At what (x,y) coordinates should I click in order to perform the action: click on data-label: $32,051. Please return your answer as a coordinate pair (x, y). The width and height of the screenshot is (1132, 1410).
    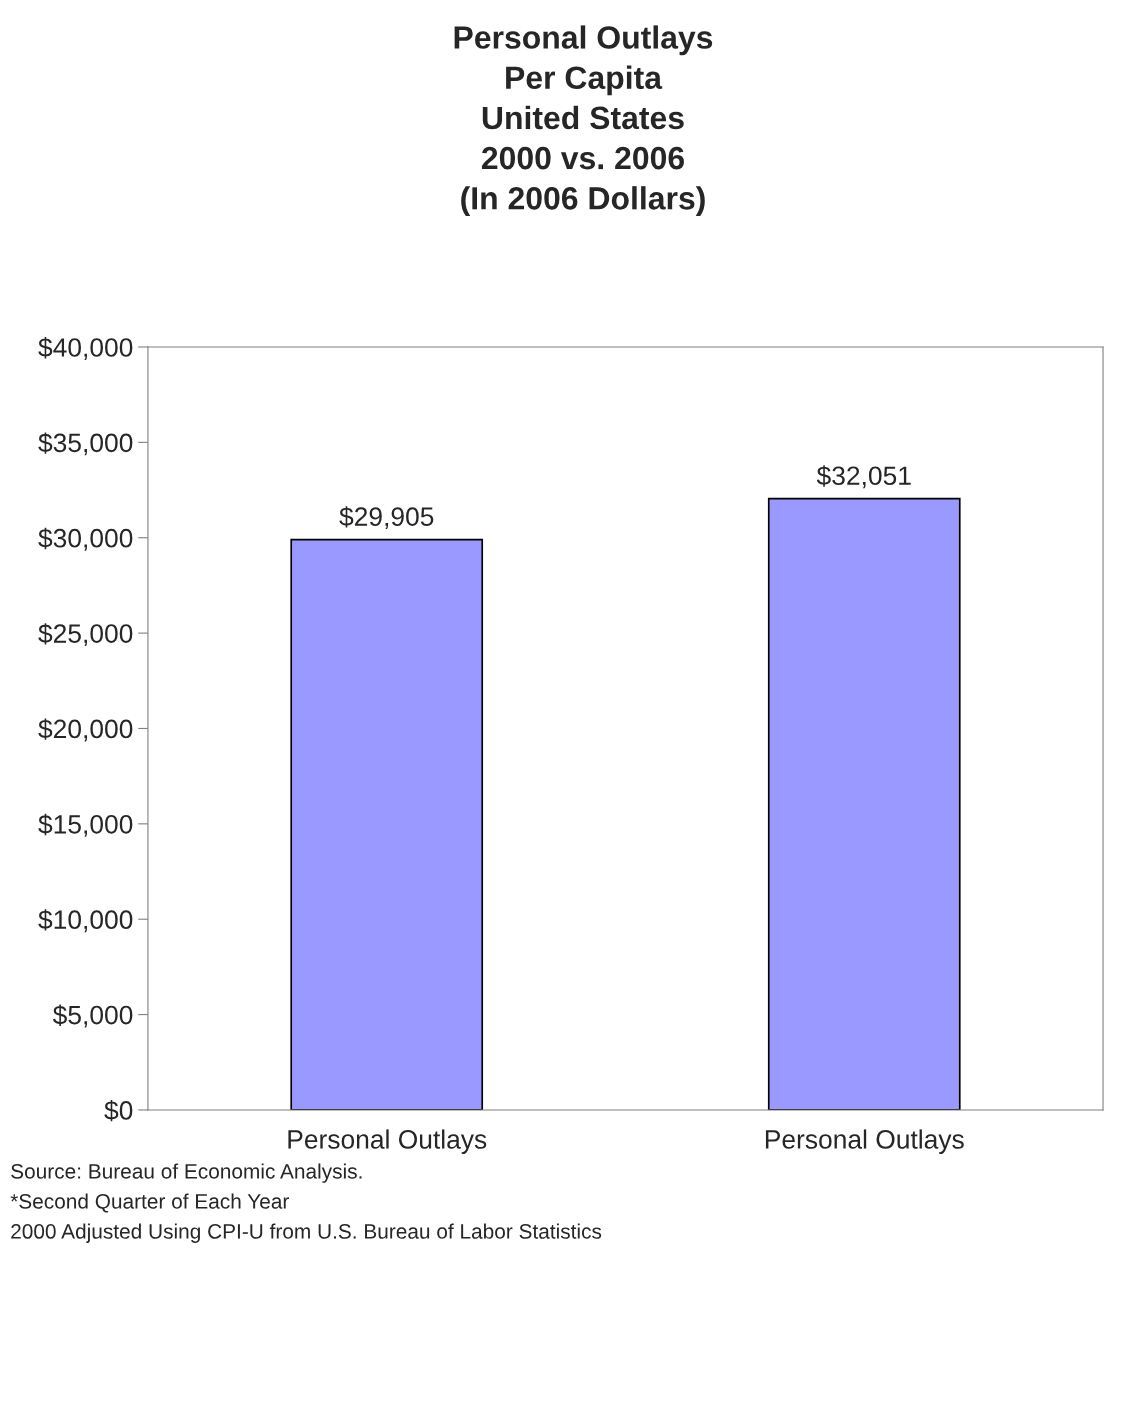
    Looking at the image, I should click on (863, 477).